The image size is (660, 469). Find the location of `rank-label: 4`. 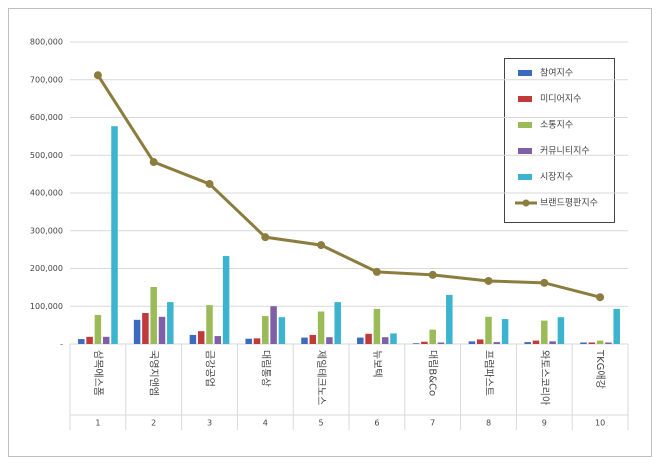

rank-label: 4 is located at coordinates (265, 423).